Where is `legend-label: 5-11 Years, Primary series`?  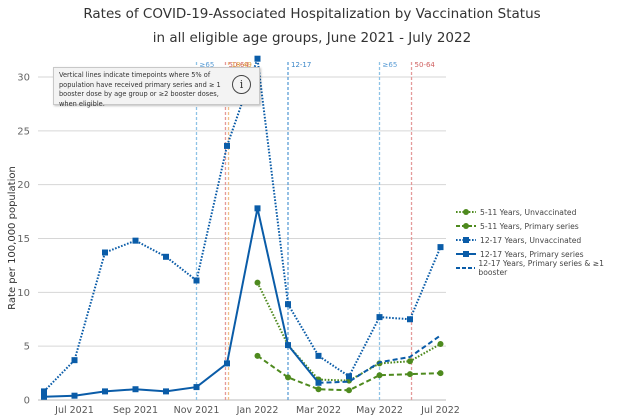
legend-label: 5-11 Years, Primary series is located at coordinates (529, 226).